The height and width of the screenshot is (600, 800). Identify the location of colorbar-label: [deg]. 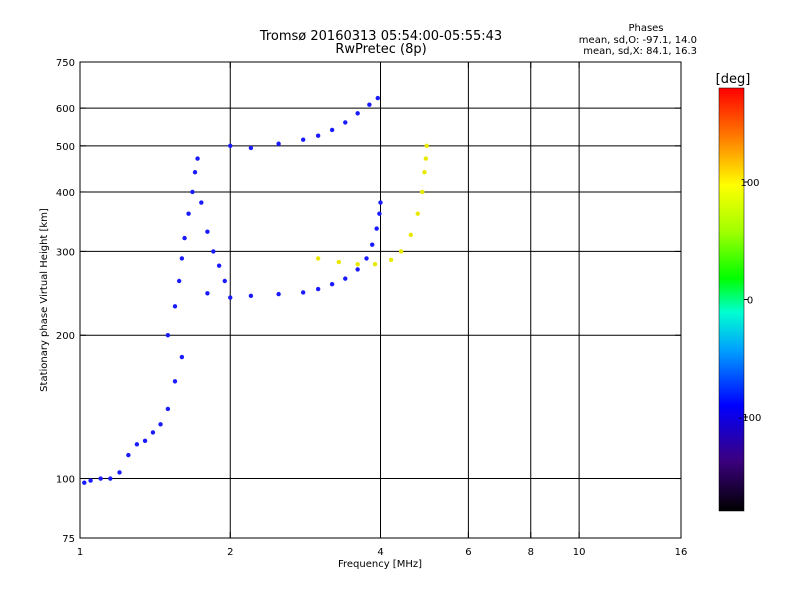
(733, 79).